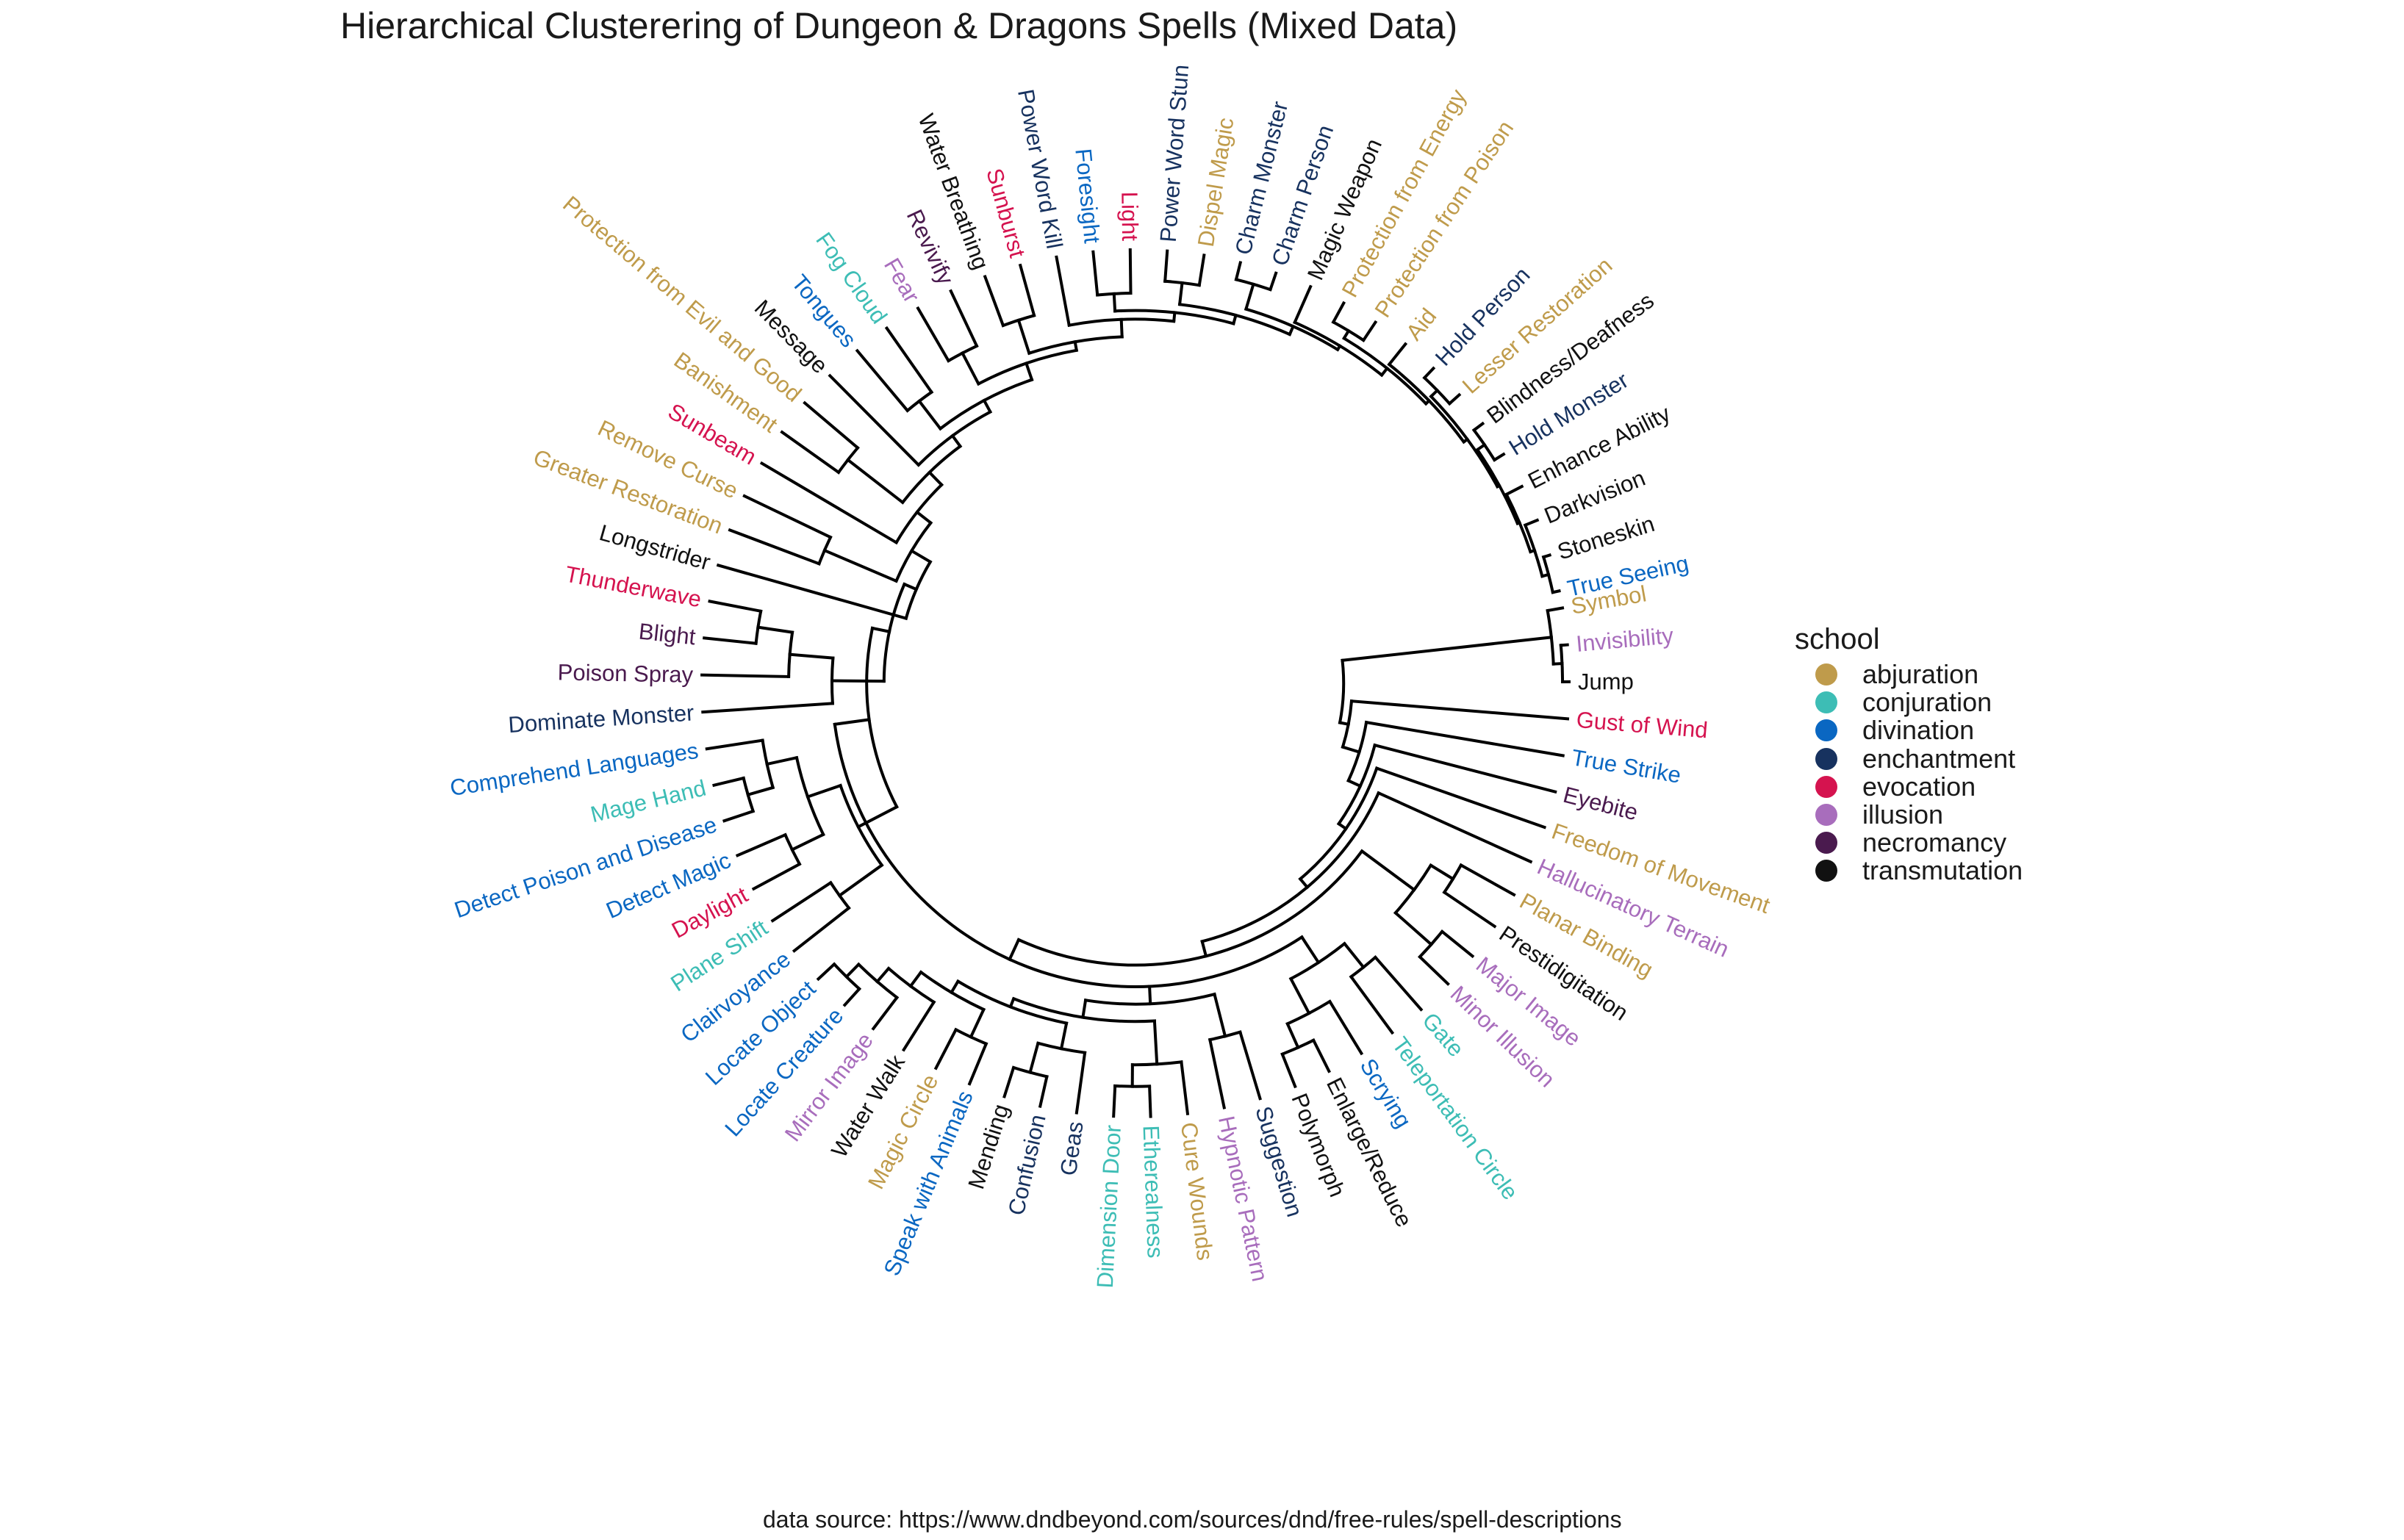 The height and width of the screenshot is (1540, 2404). Describe the element at coordinates (1087, 196) in the screenshot. I see `leaf-label: Foresight` at that location.